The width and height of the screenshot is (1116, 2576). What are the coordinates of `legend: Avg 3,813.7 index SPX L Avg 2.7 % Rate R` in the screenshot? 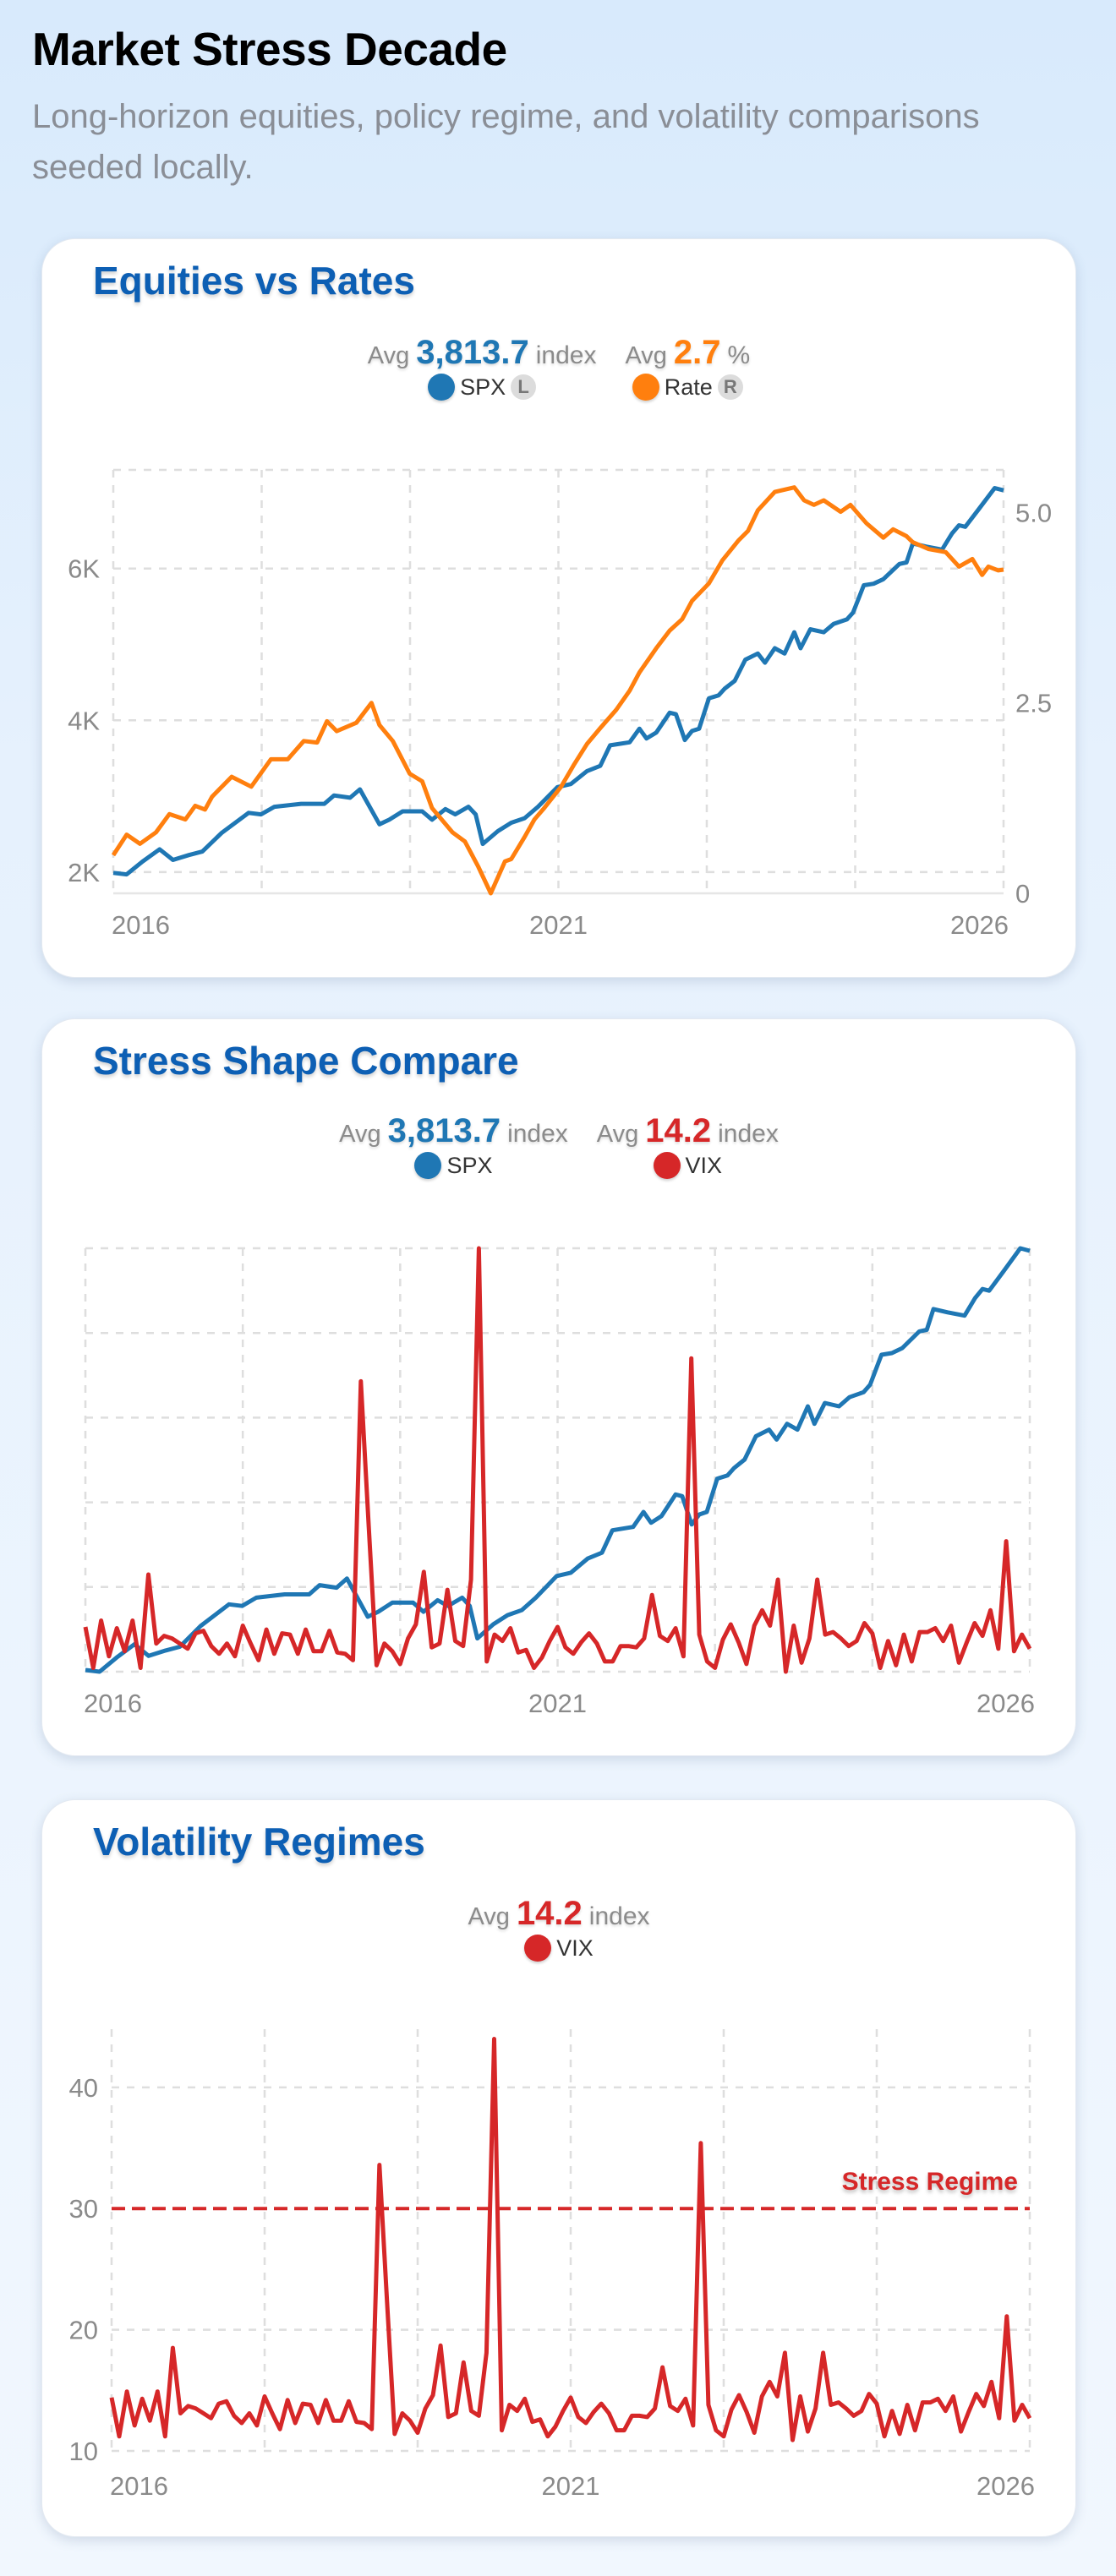 It's located at (558, 367).